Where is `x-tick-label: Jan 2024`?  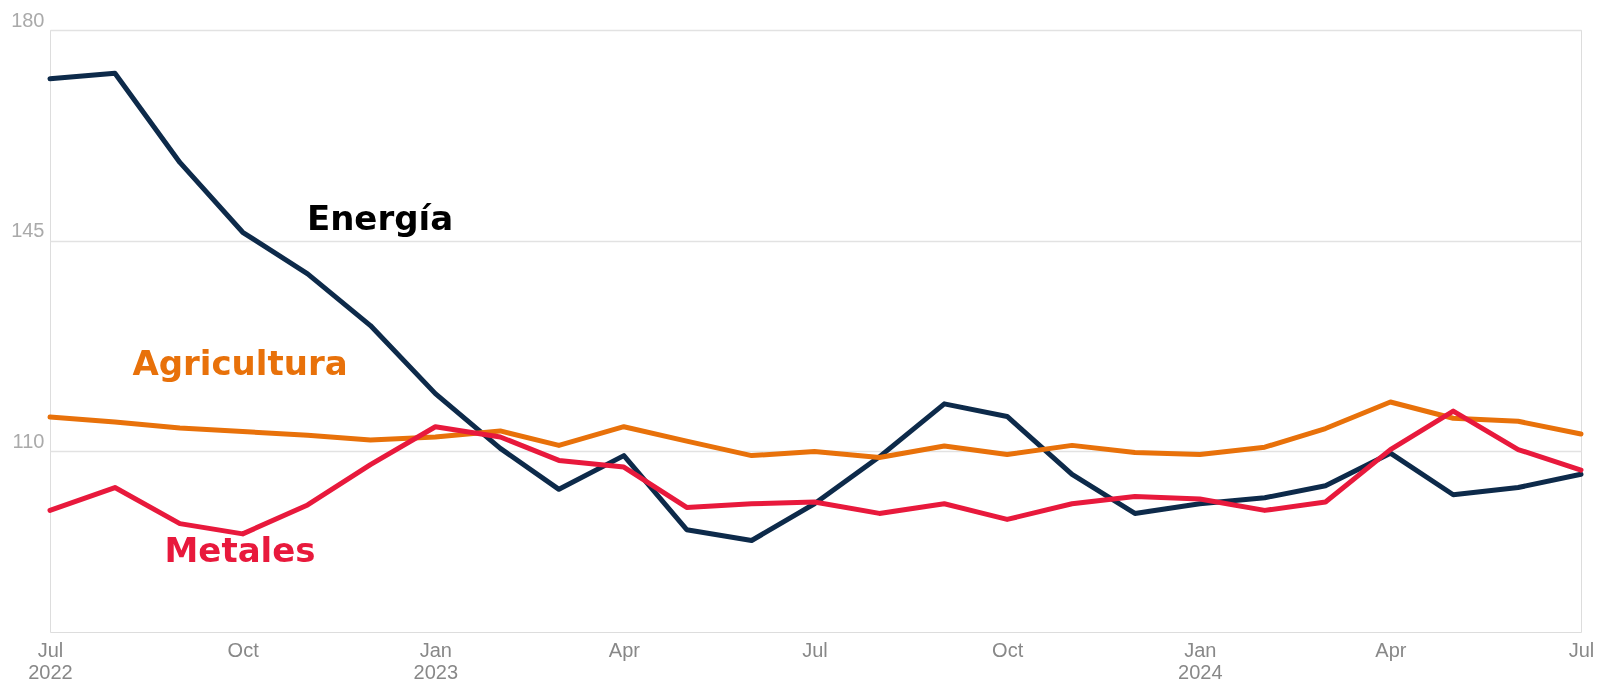 x-tick-label: Jan 2024 is located at coordinates (1200, 660).